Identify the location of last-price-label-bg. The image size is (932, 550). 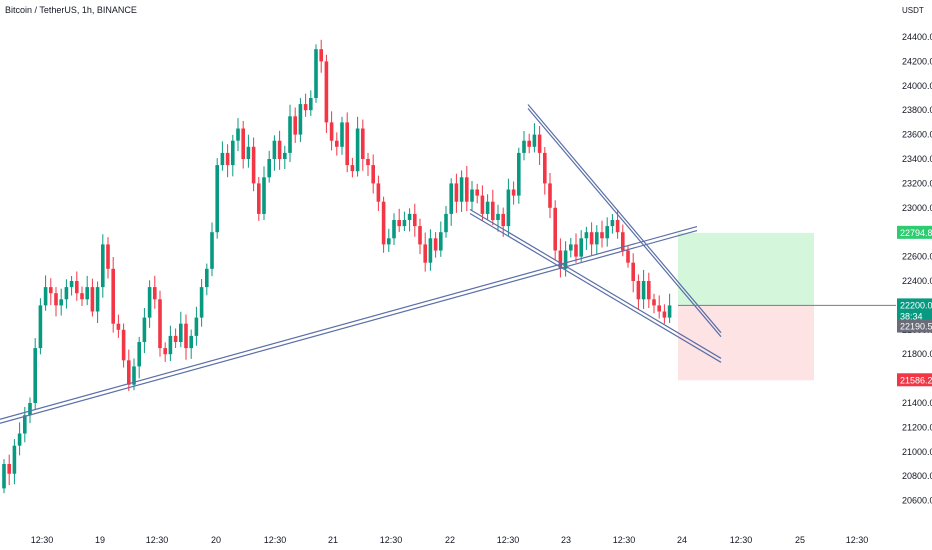
(914, 326).